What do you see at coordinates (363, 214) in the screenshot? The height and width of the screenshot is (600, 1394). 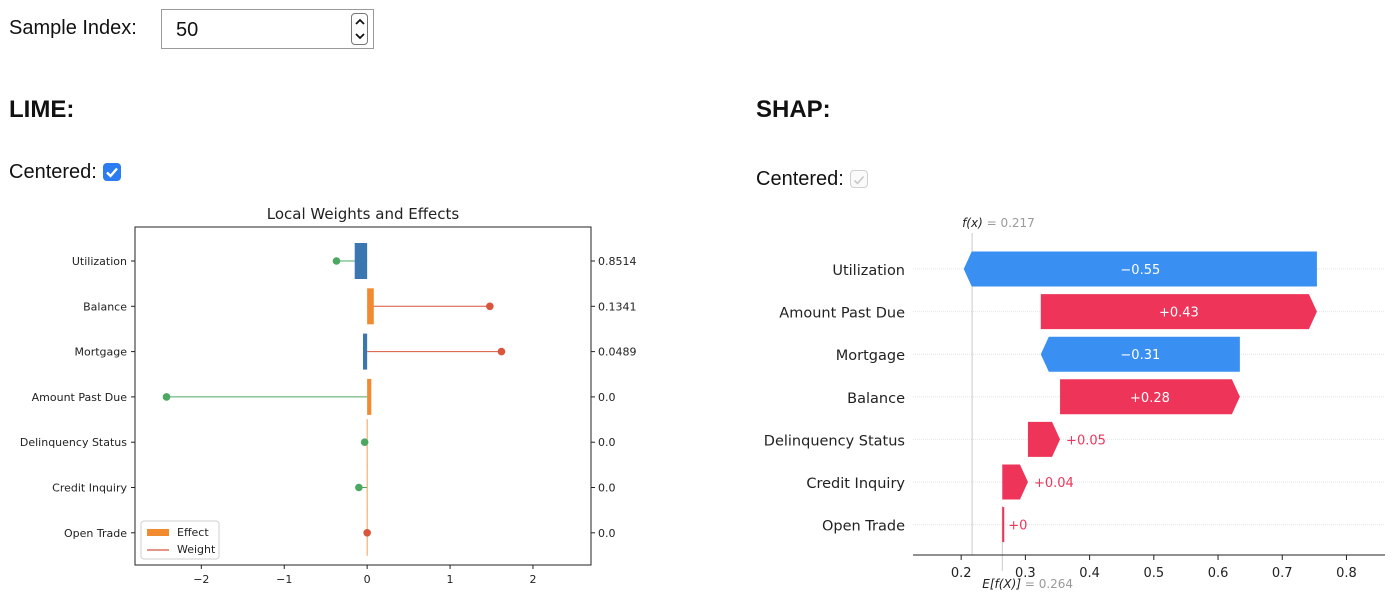 I see `lime-chart-title: Local Weights and Effects` at bounding box center [363, 214].